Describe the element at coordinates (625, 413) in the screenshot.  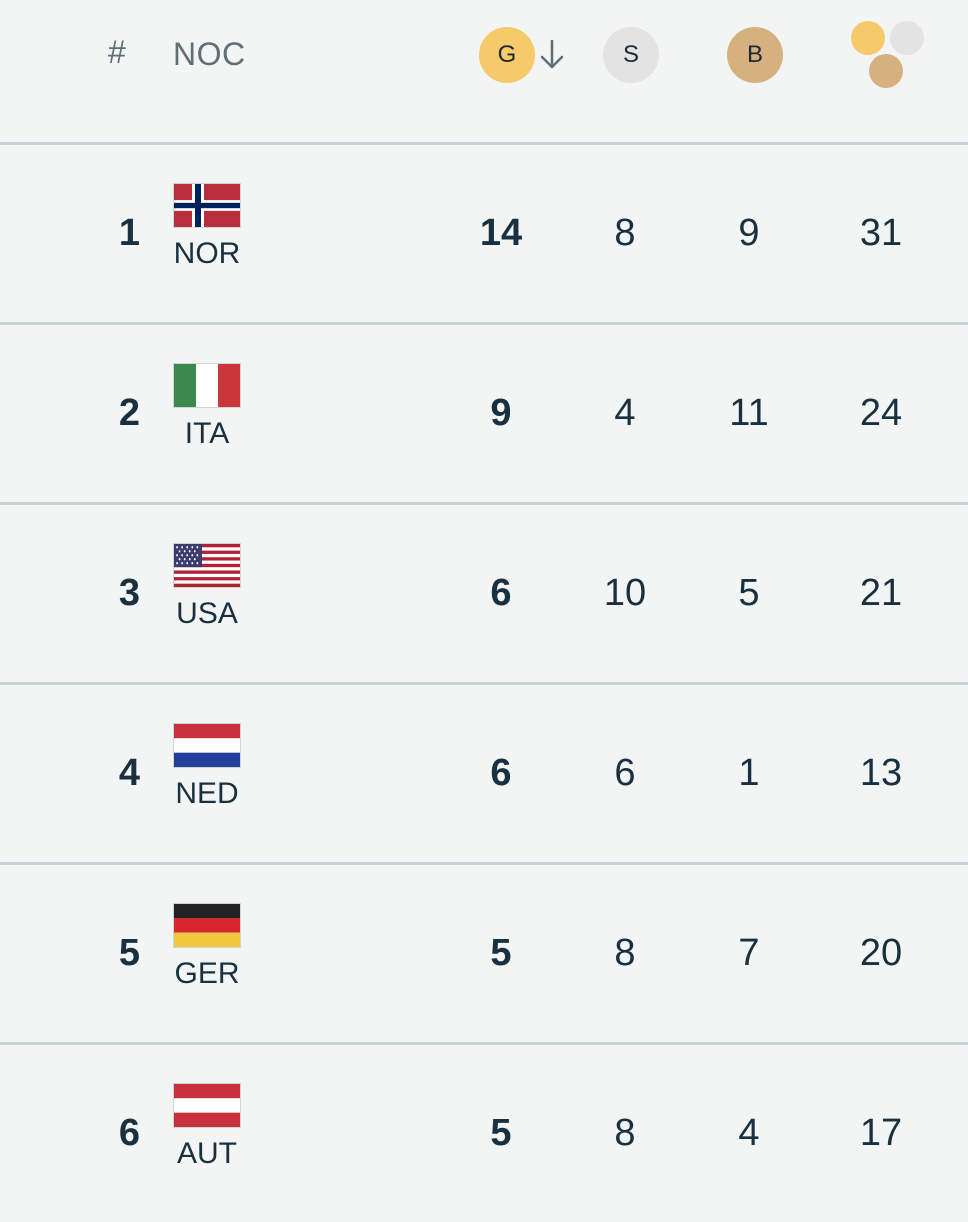
I see `silver-count: 4` at that location.